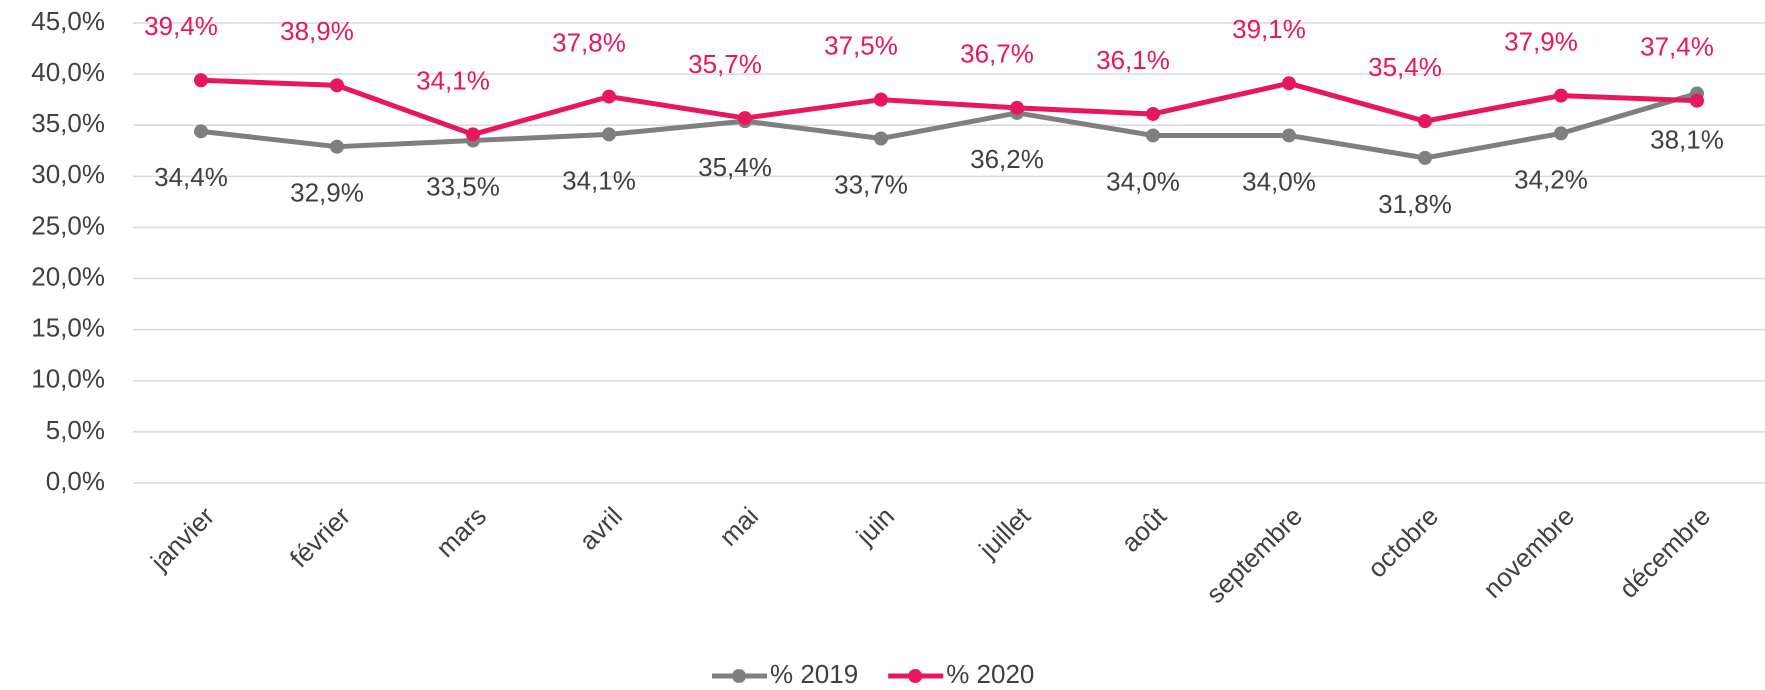 This screenshot has height=690, width=1765. Describe the element at coordinates (1541, 41) in the screenshot. I see `data-label: 37,9%` at that location.